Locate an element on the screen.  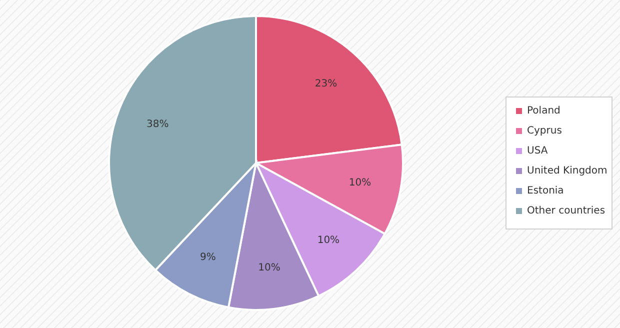
data-label: 9% is located at coordinates (208, 258).